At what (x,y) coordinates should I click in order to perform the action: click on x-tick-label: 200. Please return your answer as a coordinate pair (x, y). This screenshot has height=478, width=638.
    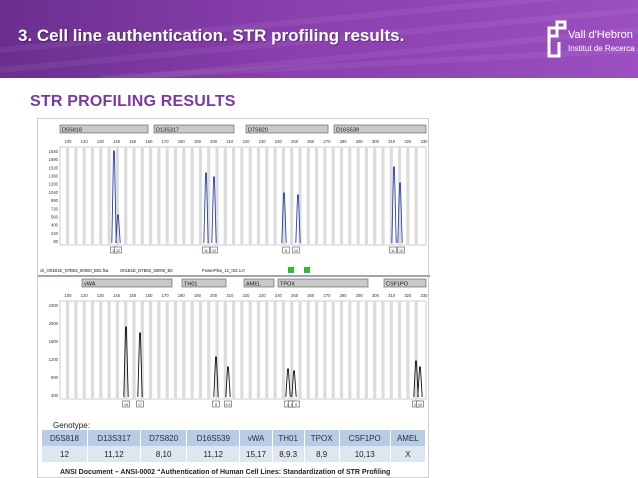
    Looking at the image, I should click on (214, 141).